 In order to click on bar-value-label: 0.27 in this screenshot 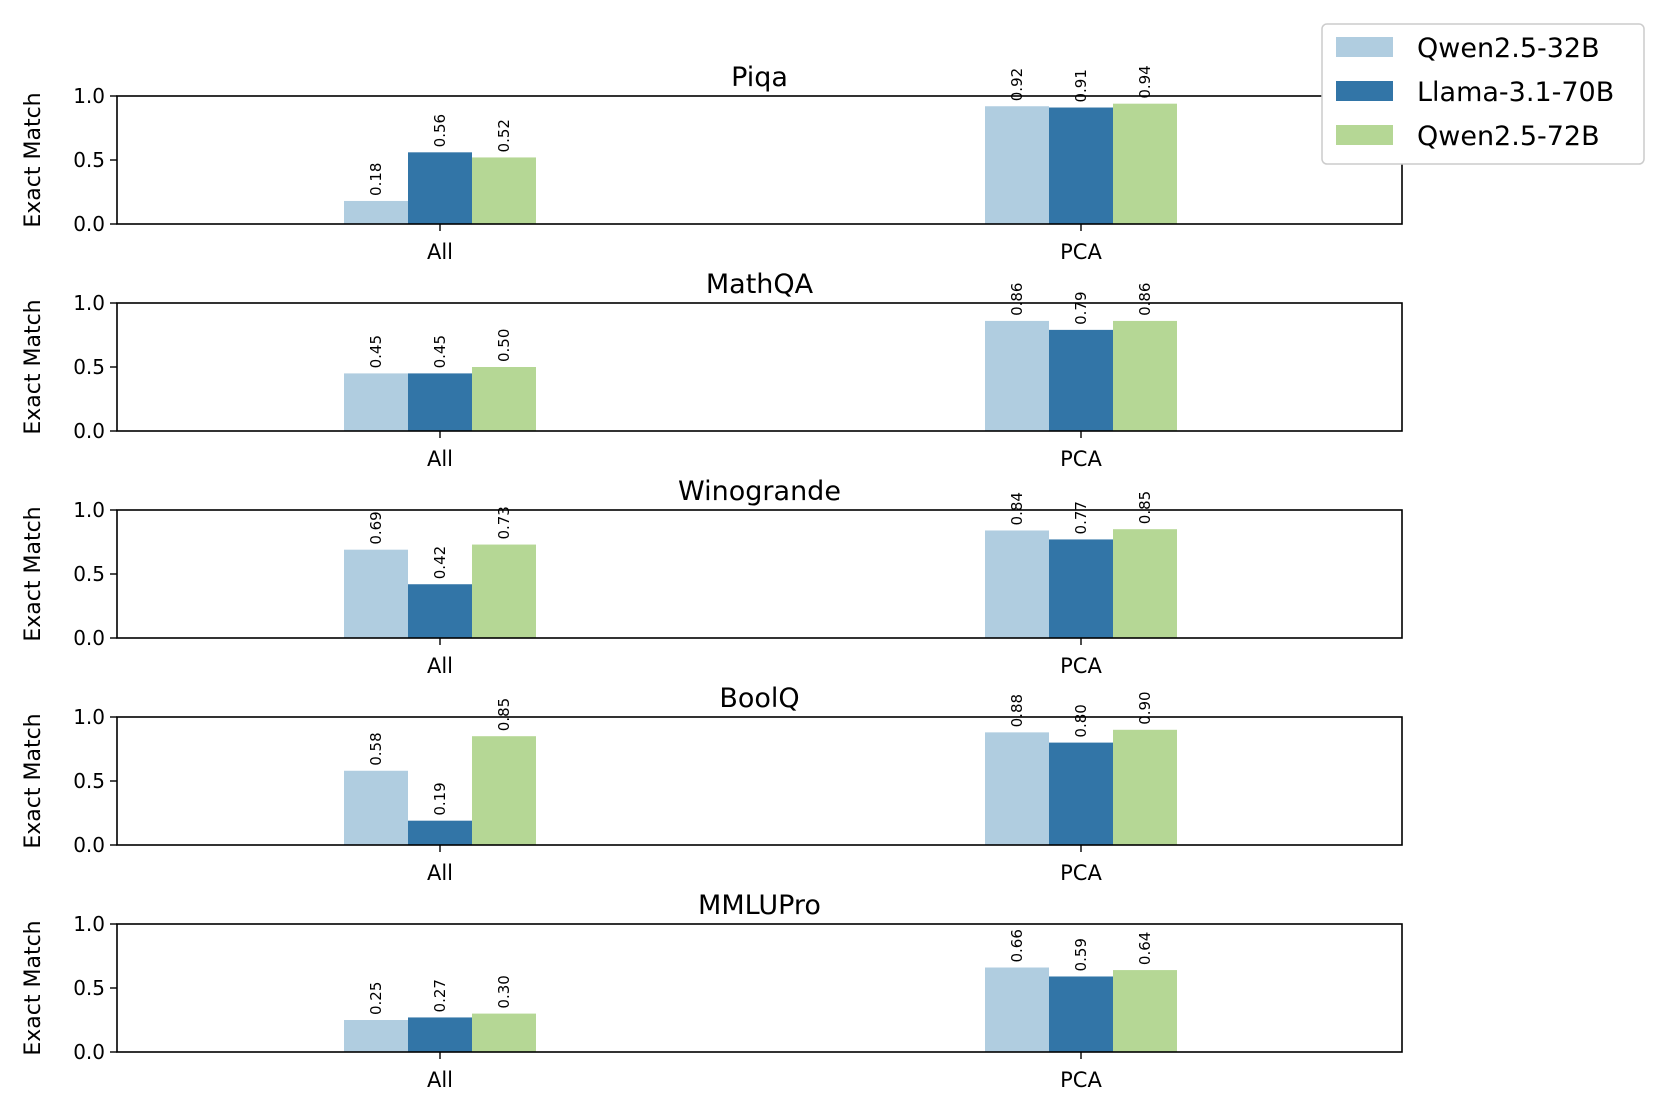, I will do `click(440, 995)`.